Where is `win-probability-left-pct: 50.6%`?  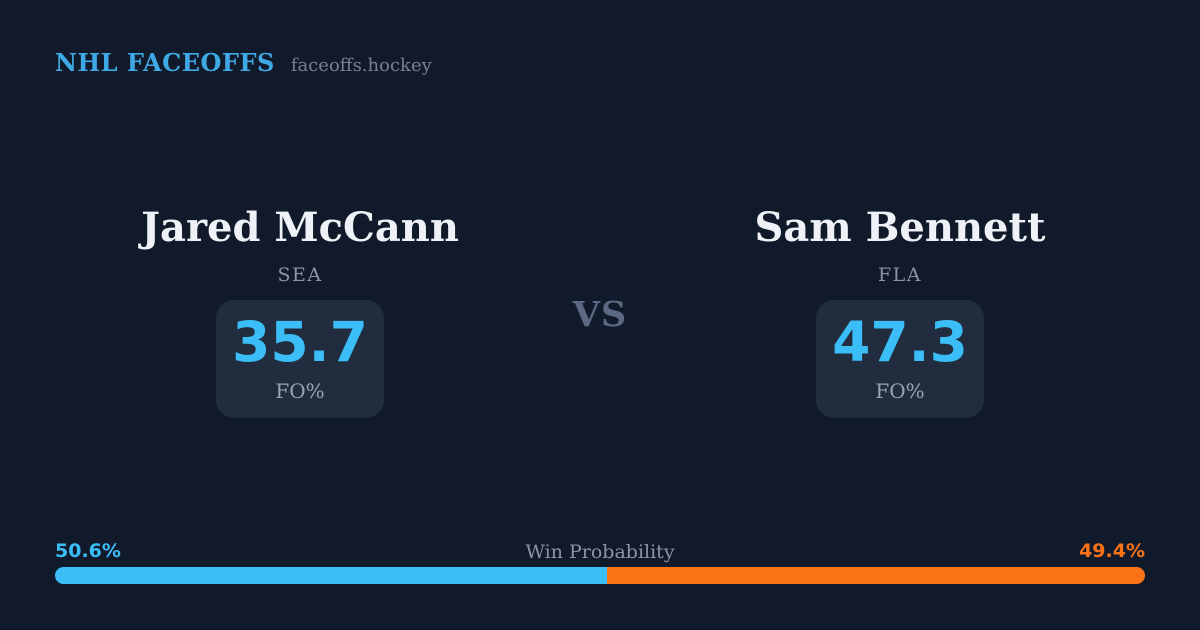
win-probability-left-pct: 50.6% is located at coordinates (88, 551).